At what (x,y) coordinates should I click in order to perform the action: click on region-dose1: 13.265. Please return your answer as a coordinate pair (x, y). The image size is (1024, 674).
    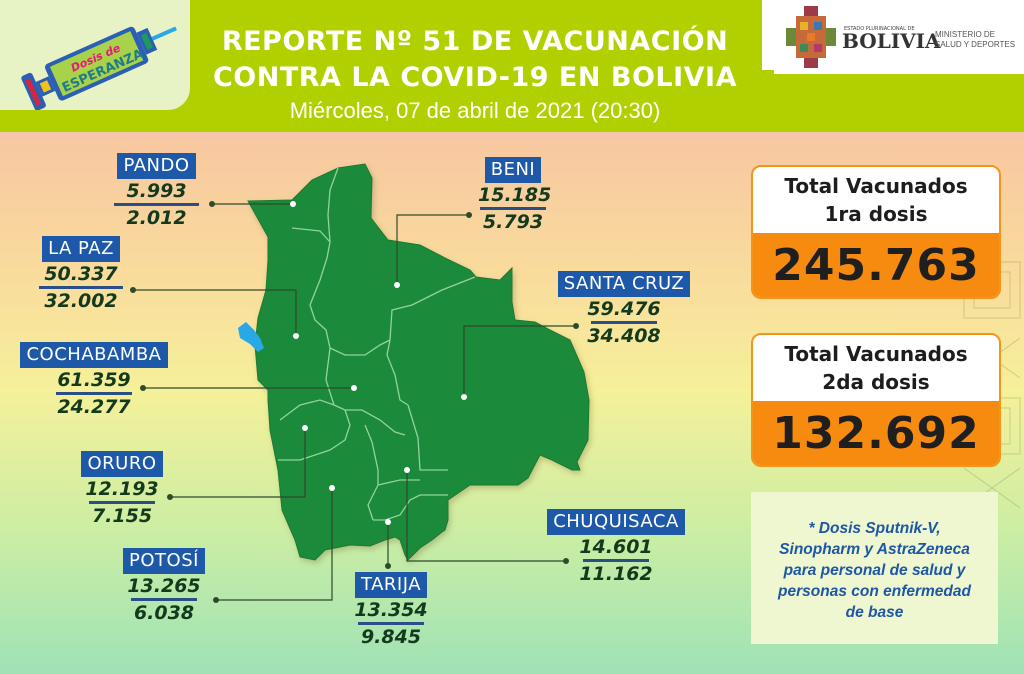
    Looking at the image, I should click on (164, 586).